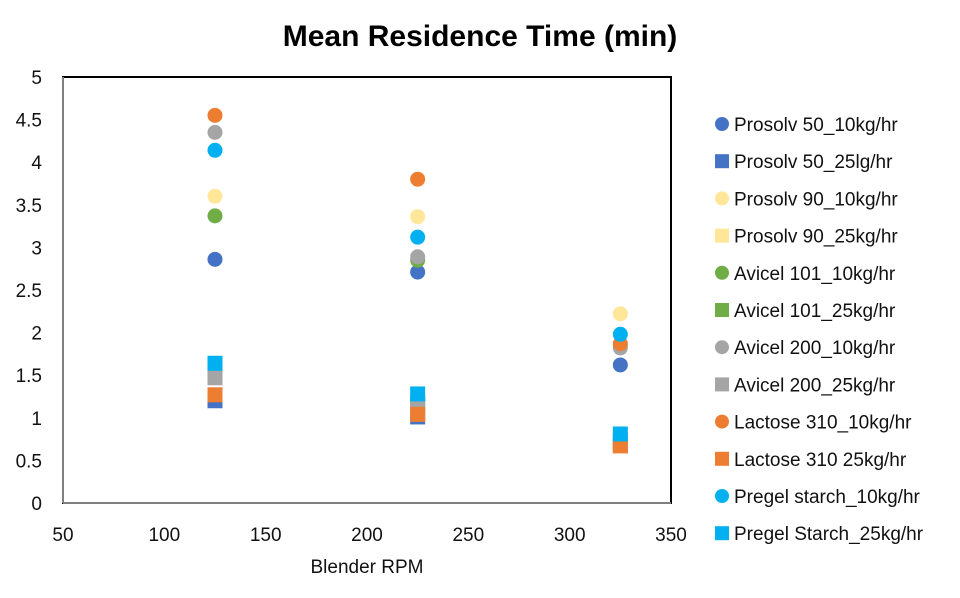 The width and height of the screenshot is (960, 598). Describe the element at coordinates (29, 376) in the screenshot. I see `y-tick-label: 1.5` at that location.